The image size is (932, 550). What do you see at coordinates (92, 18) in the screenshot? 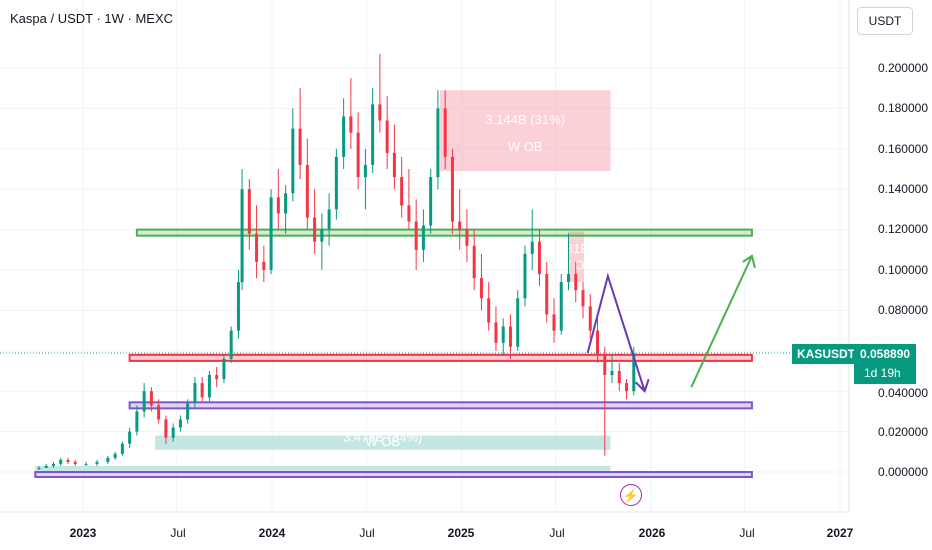
I see `chart-title: Kaspa / USDT · 1W · MEXC` at bounding box center [92, 18].